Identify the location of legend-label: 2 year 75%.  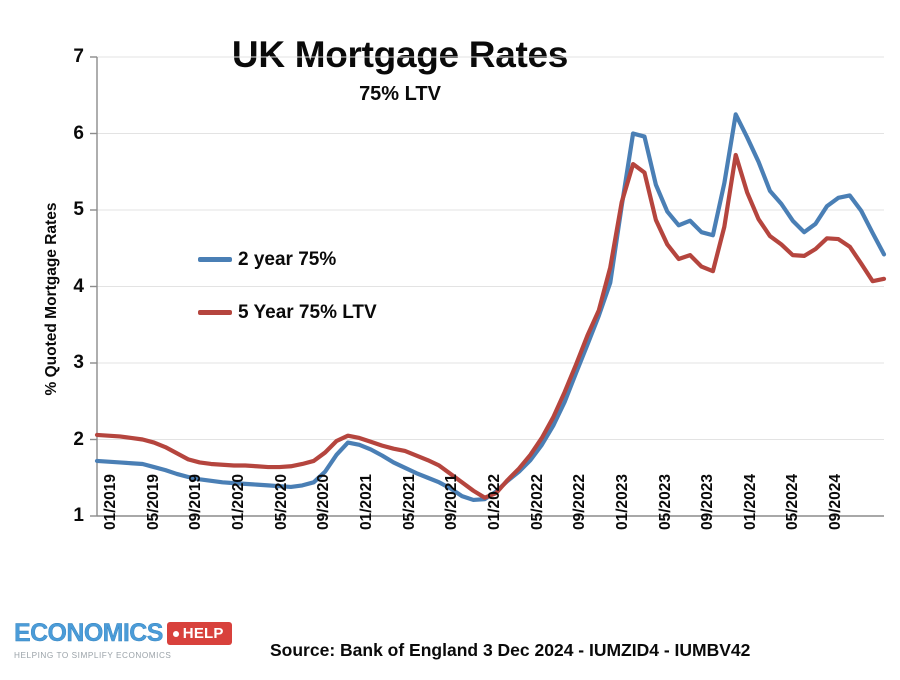
(287, 259).